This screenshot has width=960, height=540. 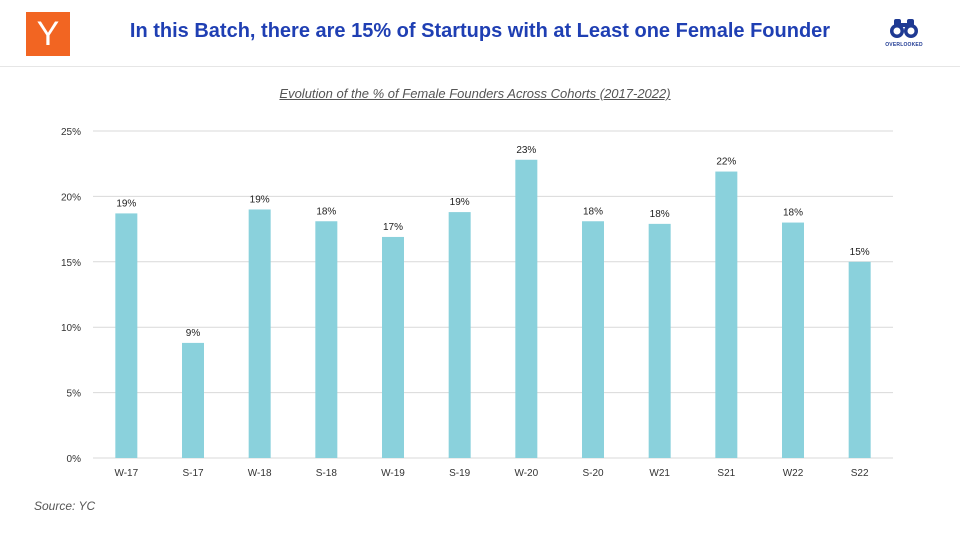 I want to click on y-tick-label: 10%, so click(x=71, y=328).